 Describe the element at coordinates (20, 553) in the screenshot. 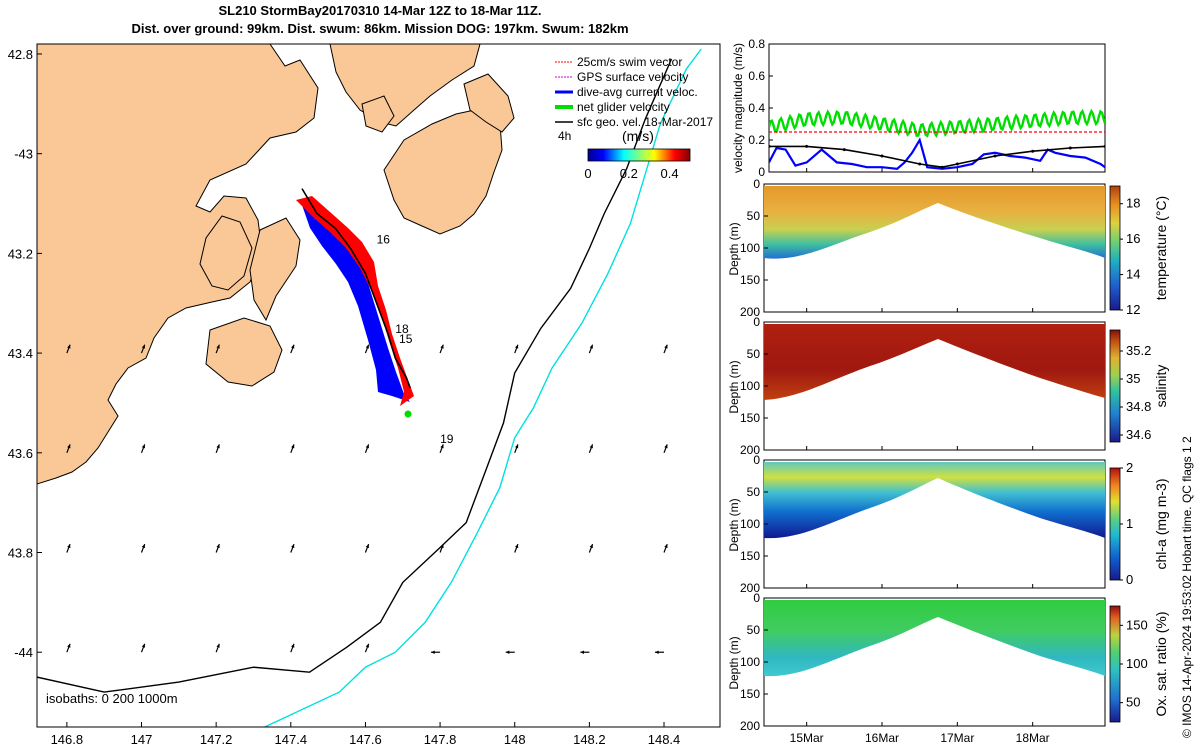

I see `map-y-tick-label: 43.8` at that location.